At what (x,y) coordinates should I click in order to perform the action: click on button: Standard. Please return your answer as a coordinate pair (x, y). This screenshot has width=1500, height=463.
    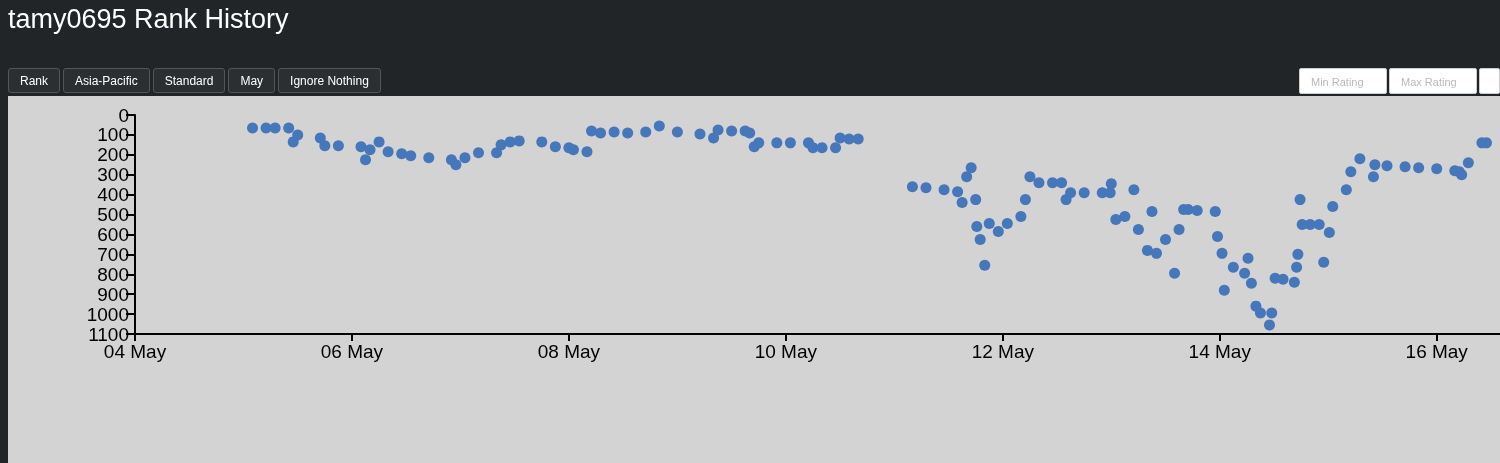
    Looking at the image, I should click on (189, 80).